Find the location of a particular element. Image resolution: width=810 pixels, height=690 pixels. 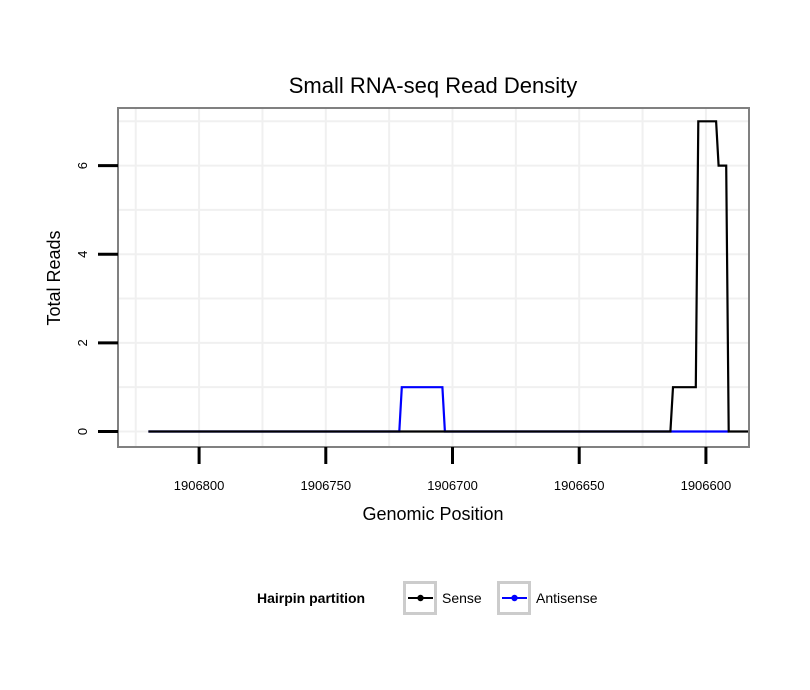

y-tick-label: 4 is located at coordinates (82, 254).